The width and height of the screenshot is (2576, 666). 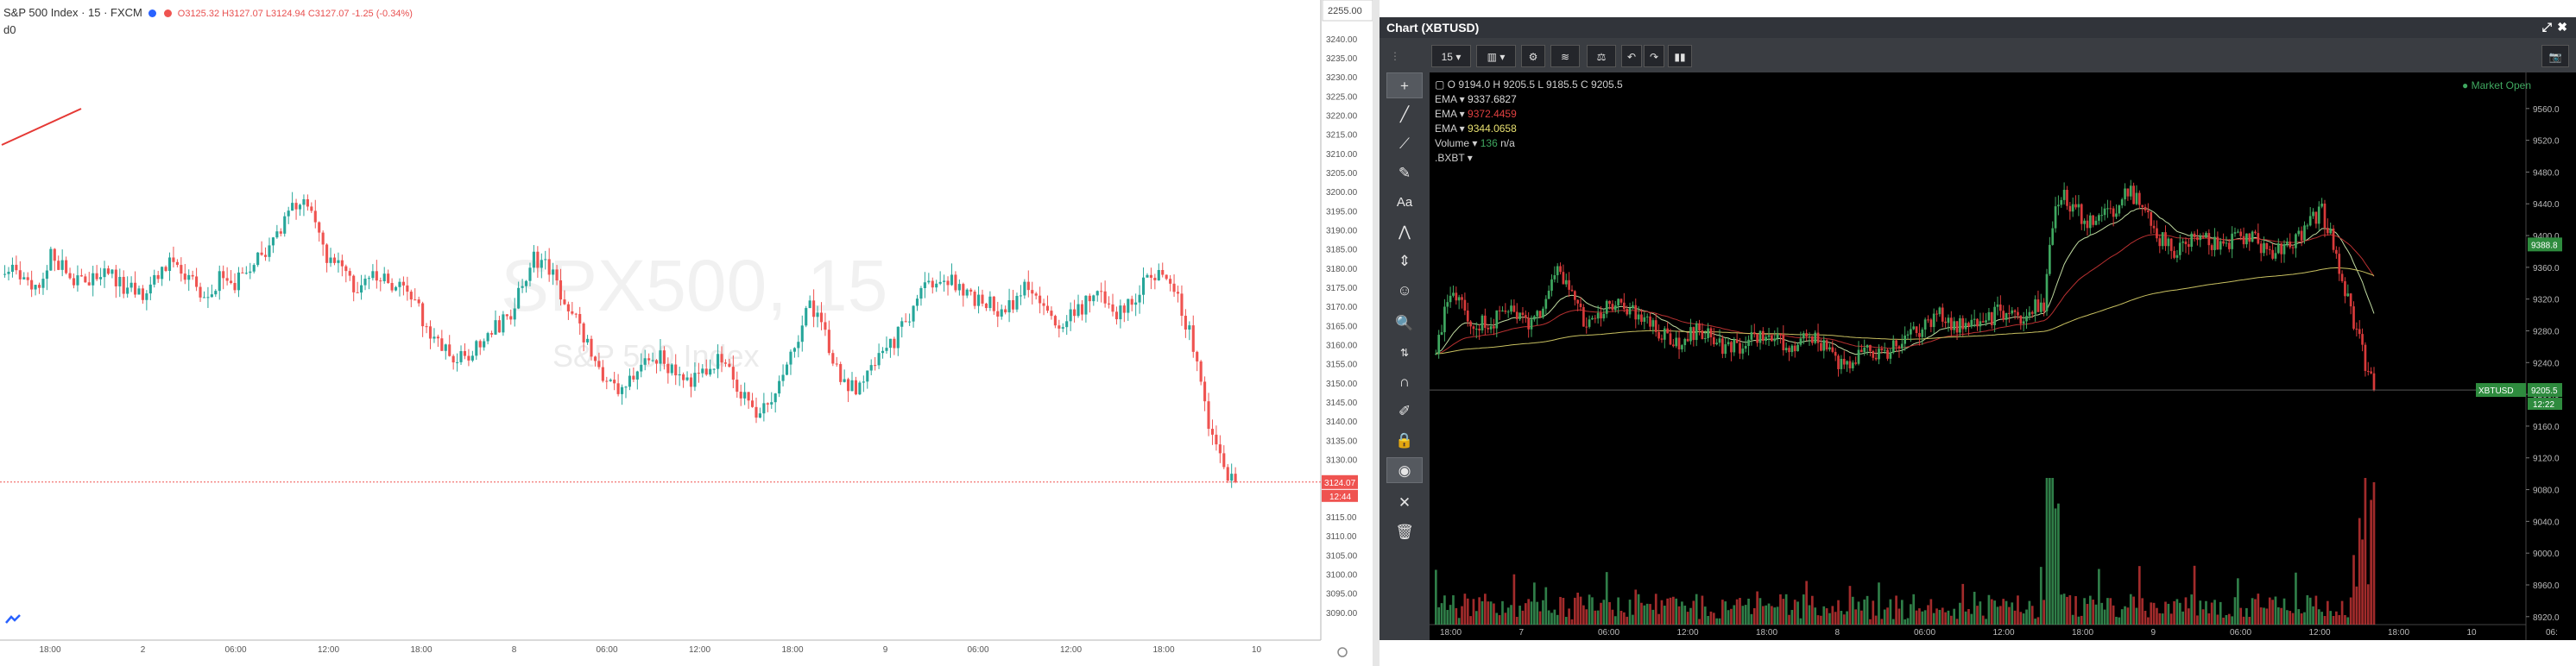 What do you see at coordinates (1404, 440) in the screenshot?
I see `lock-icon: 🔒` at bounding box center [1404, 440].